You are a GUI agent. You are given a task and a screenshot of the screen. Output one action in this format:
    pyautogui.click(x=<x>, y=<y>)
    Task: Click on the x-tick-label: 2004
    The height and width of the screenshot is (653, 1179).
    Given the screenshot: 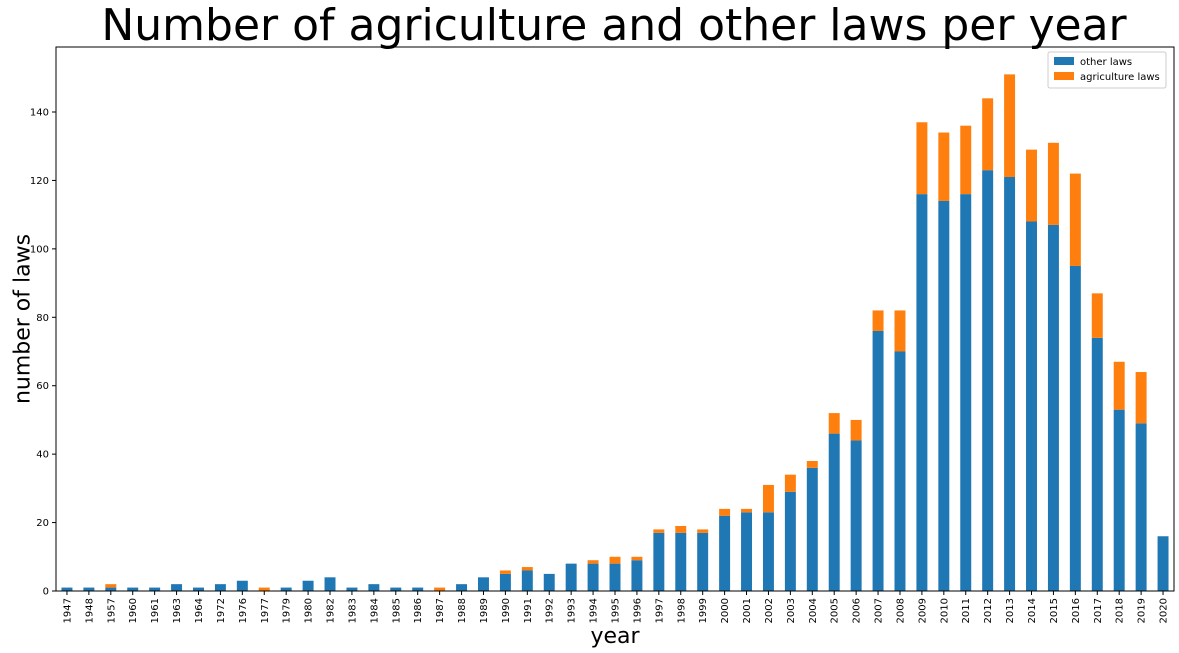 What is the action you would take?
    pyautogui.click(x=813, y=610)
    